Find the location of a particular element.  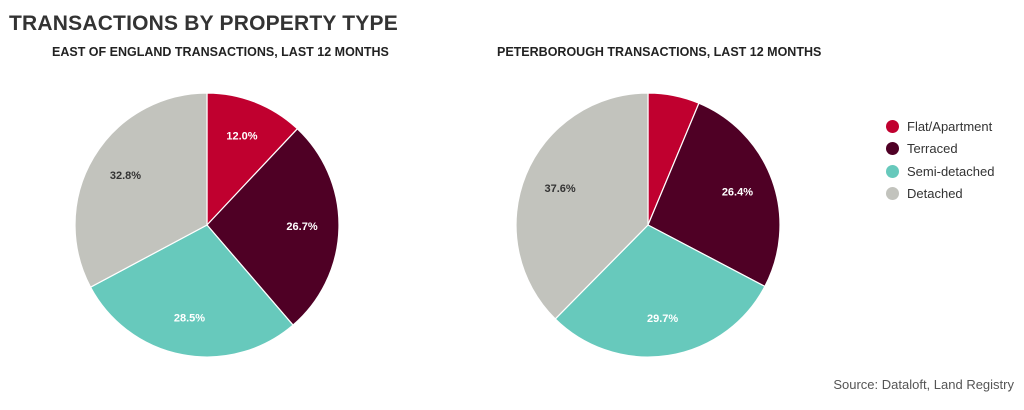

source-note: Source: Dataloft, Land Registry is located at coordinates (923, 384).